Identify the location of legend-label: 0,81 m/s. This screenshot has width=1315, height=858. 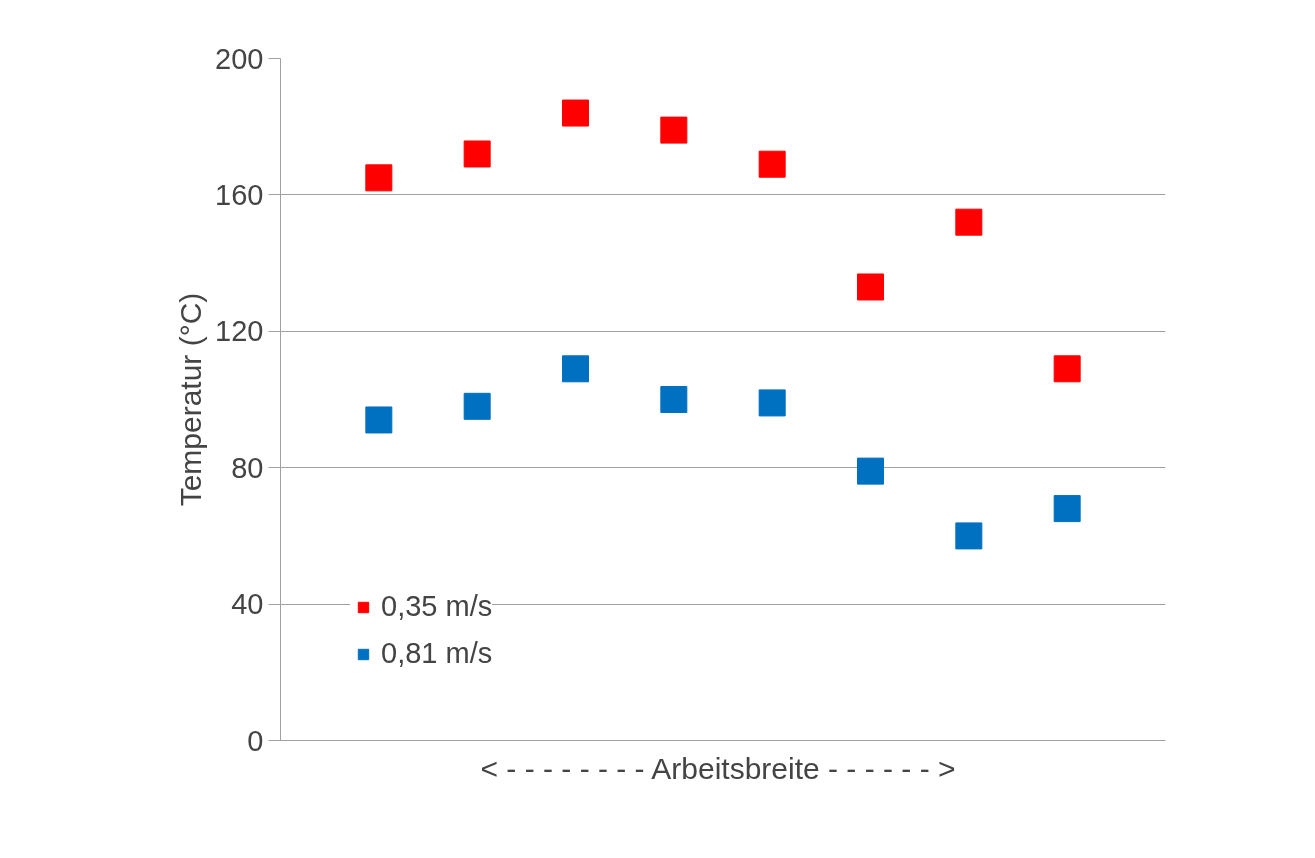
(437, 653).